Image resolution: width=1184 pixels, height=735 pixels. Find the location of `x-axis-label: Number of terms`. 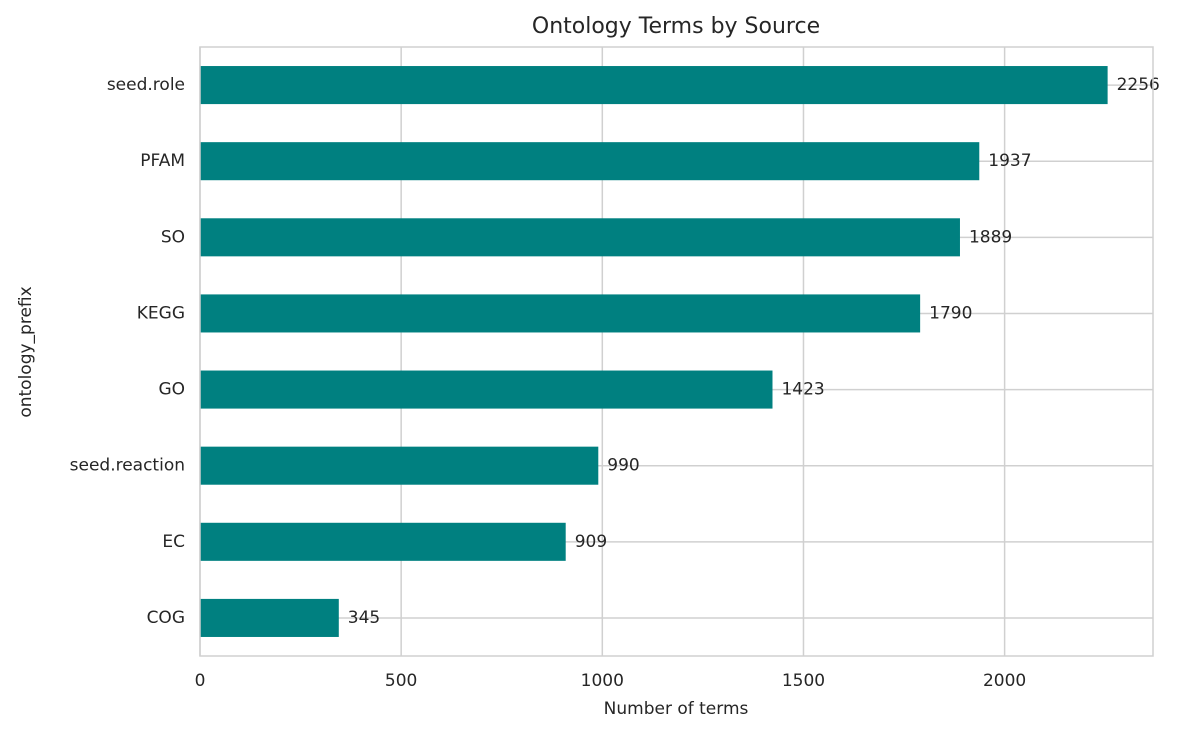

x-axis-label: Number of terms is located at coordinates (676, 709).